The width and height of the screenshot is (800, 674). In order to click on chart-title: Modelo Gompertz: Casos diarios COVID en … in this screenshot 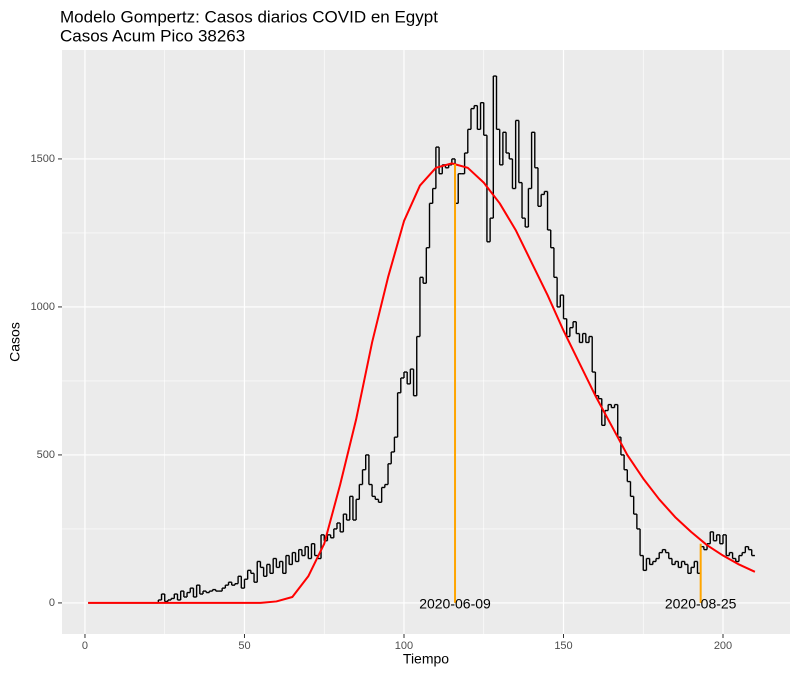, I will do `click(249, 16)`.